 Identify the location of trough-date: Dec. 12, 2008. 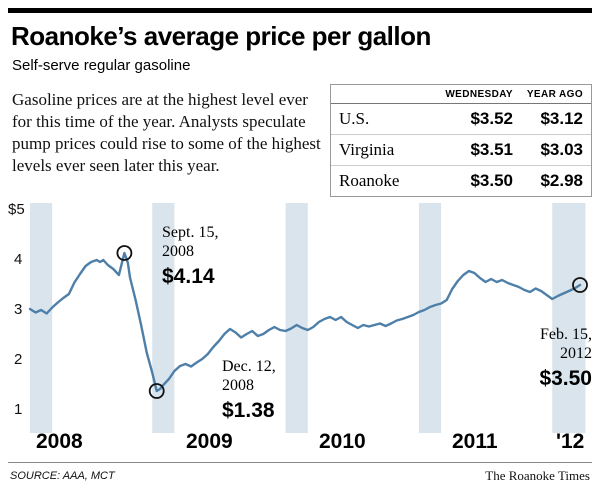
(249, 376).